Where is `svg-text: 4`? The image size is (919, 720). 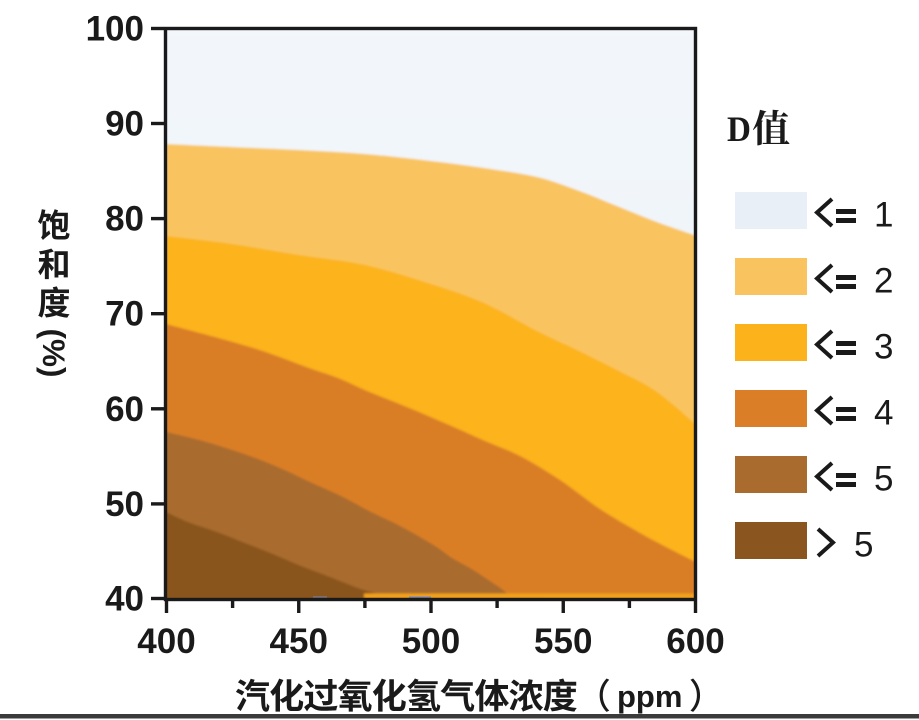 svg-text: 4 is located at coordinates (883, 413).